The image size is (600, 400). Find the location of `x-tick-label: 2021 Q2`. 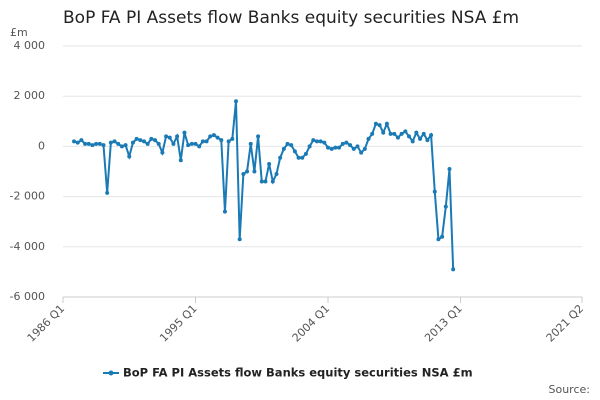

x-tick-label: 2021 Q2 is located at coordinates (565, 323).